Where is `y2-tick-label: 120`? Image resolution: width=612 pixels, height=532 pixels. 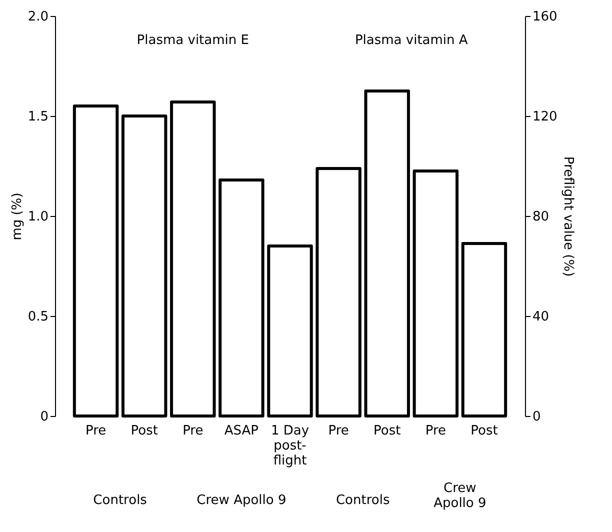
y2-tick-label: 120 is located at coordinates (545, 117).